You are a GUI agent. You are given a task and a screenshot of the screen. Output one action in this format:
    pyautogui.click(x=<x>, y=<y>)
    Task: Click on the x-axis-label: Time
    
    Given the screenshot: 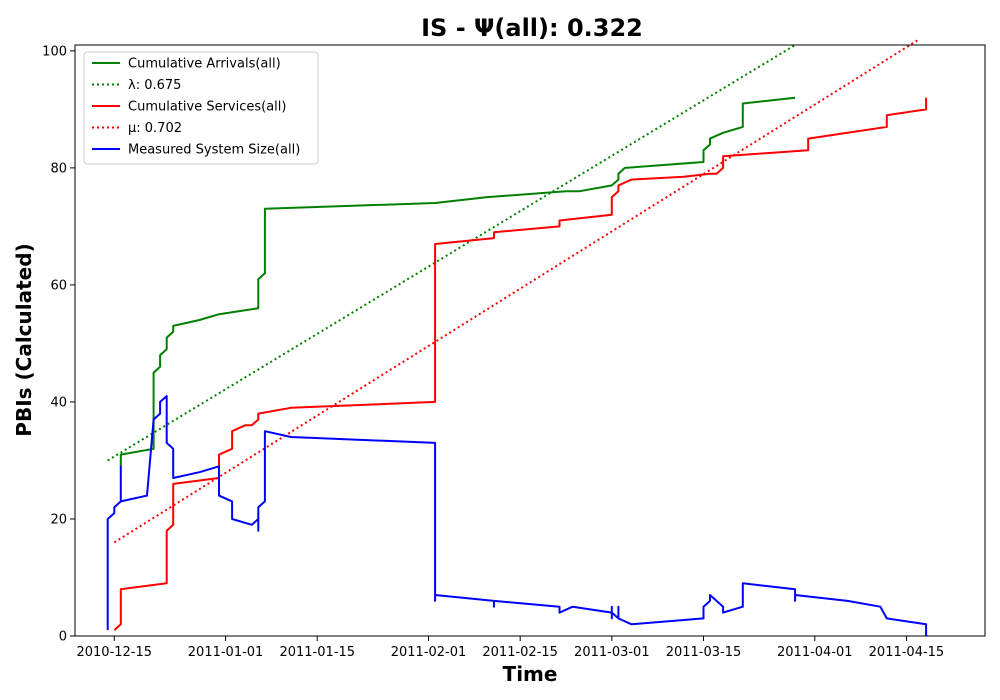 What is the action you would take?
    pyautogui.click(x=530, y=674)
    